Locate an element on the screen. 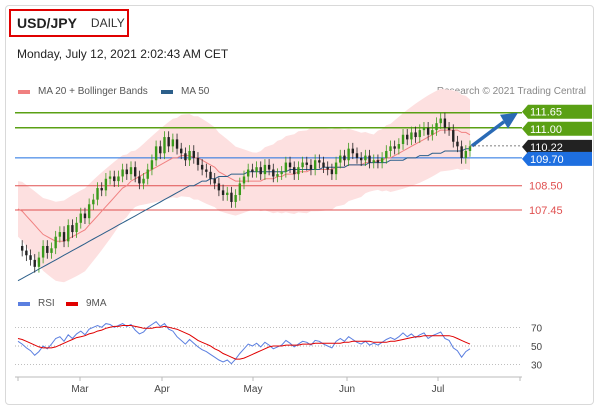 This screenshot has height=411, width=600. legend-label: 9MA is located at coordinates (96, 303).